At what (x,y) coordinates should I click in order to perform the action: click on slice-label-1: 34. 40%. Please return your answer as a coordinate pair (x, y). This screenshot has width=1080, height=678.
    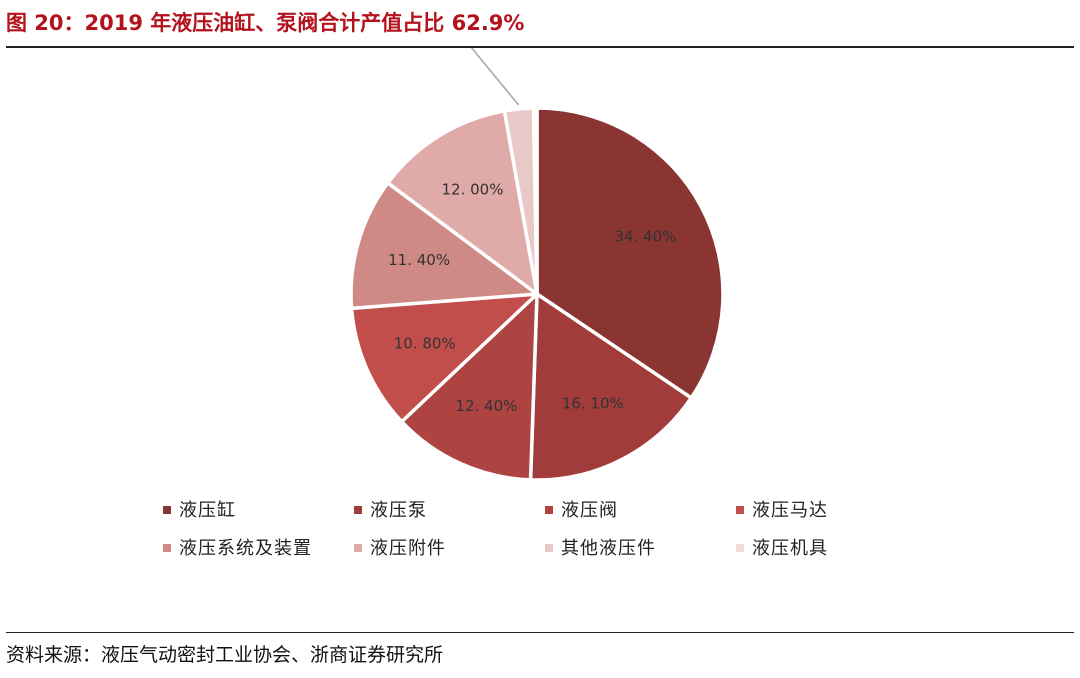
    Looking at the image, I should click on (645, 236).